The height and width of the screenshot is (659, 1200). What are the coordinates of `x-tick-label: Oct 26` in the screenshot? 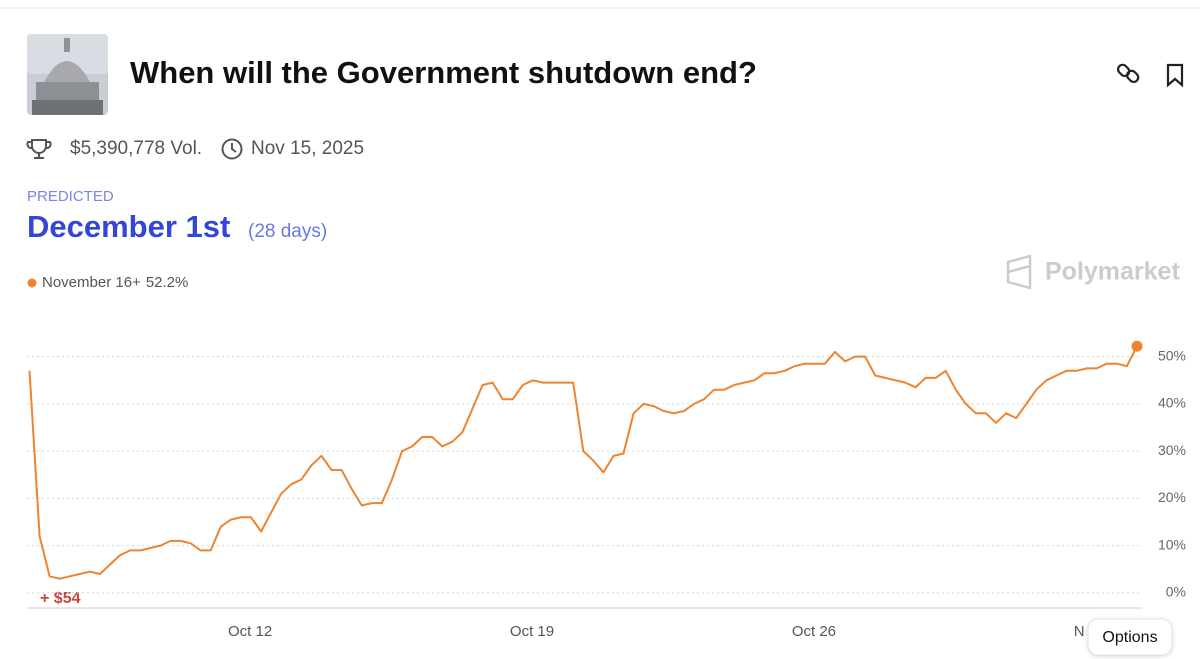 It's located at (814, 631).